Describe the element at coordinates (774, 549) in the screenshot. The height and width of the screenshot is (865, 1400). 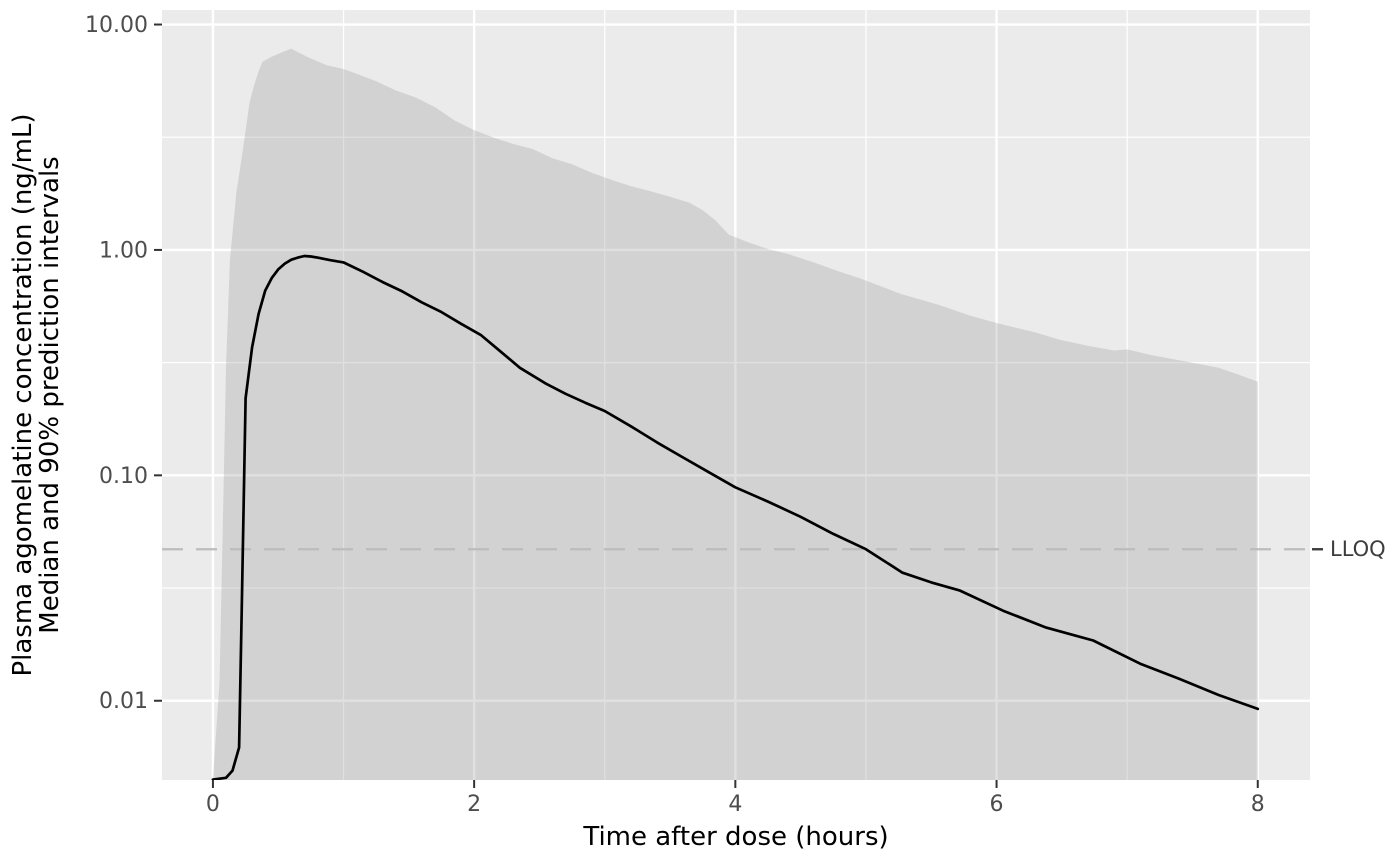
I see `lloq-reference-line: LLOQ` at that location.